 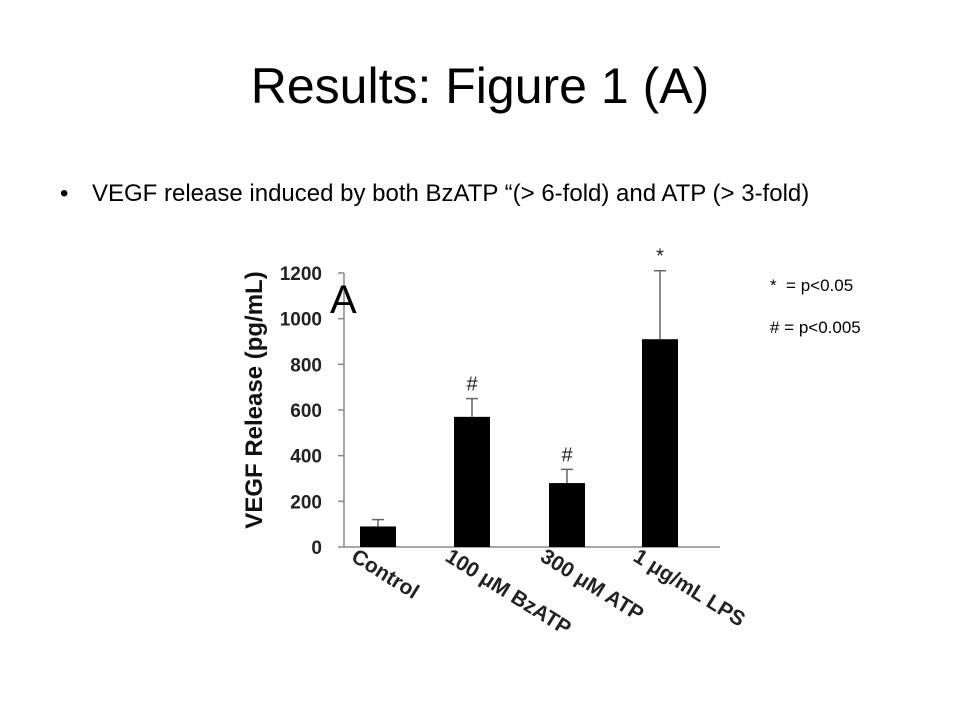 What do you see at coordinates (306, 411) in the screenshot?
I see `y-tick-label: 600` at bounding box center [306, 411].